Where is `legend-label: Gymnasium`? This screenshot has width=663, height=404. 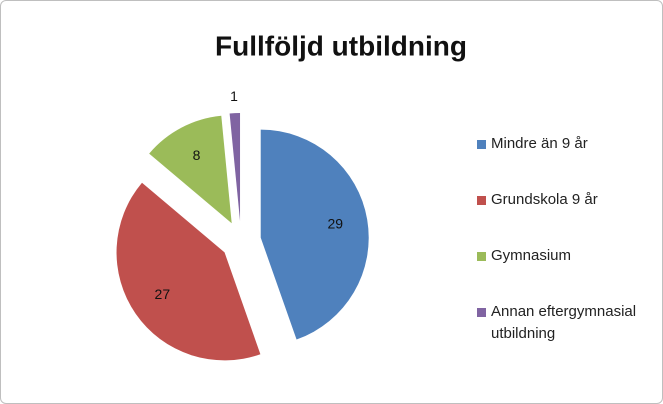 legend-label: Gymnasium is located at coordinates (531, 255).